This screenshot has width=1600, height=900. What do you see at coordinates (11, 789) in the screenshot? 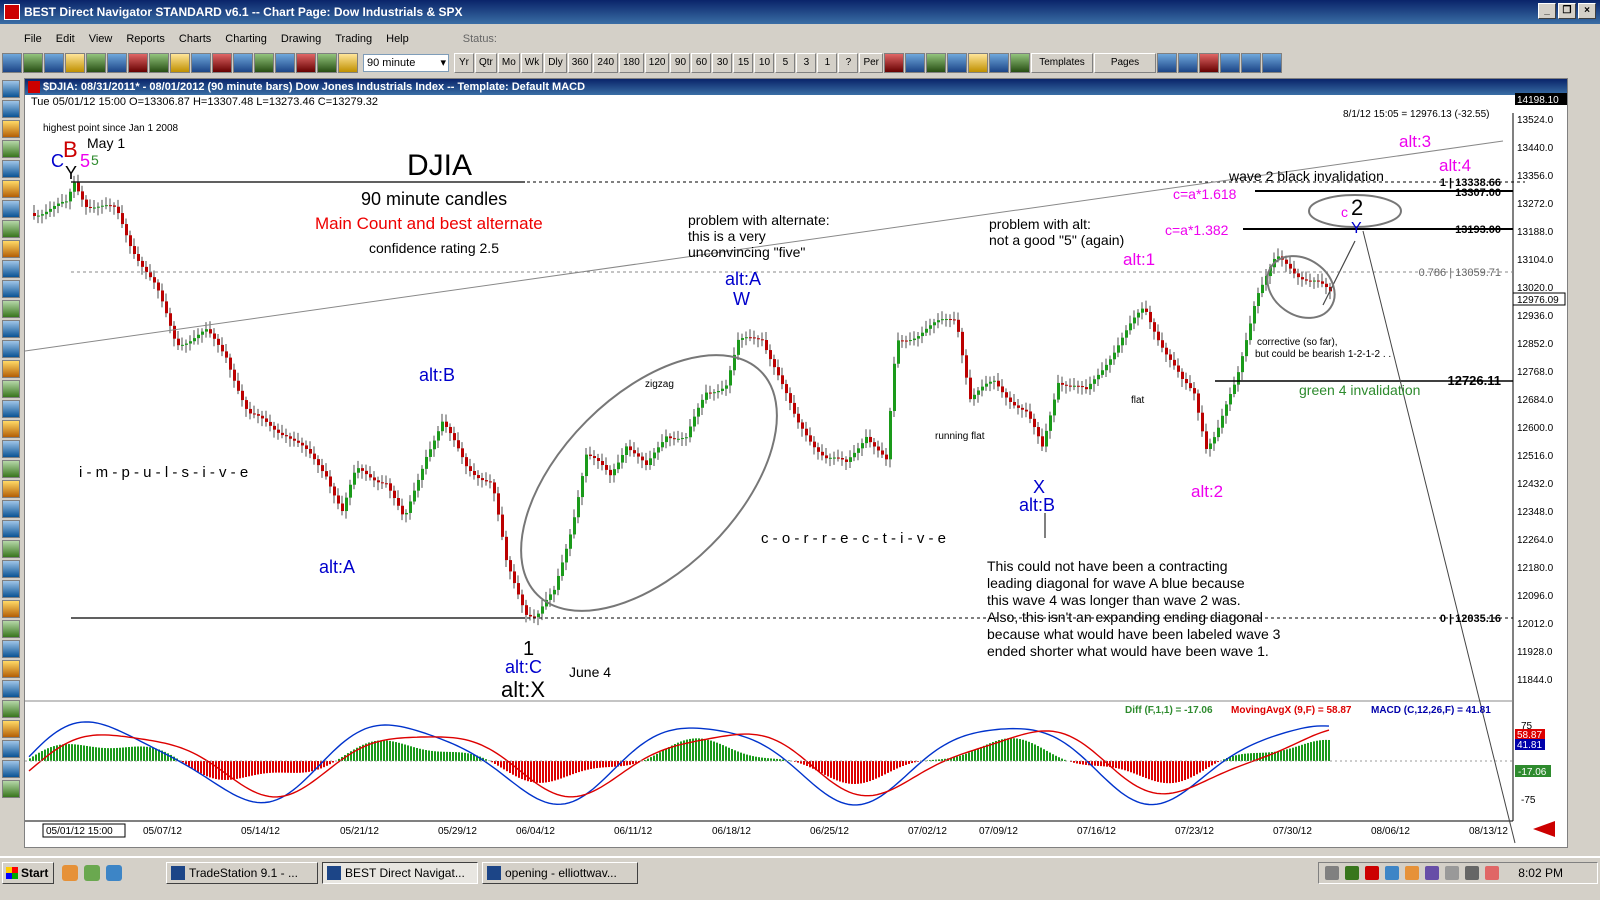
I see `delete-tool-icon` at bounding box center [11, 789].